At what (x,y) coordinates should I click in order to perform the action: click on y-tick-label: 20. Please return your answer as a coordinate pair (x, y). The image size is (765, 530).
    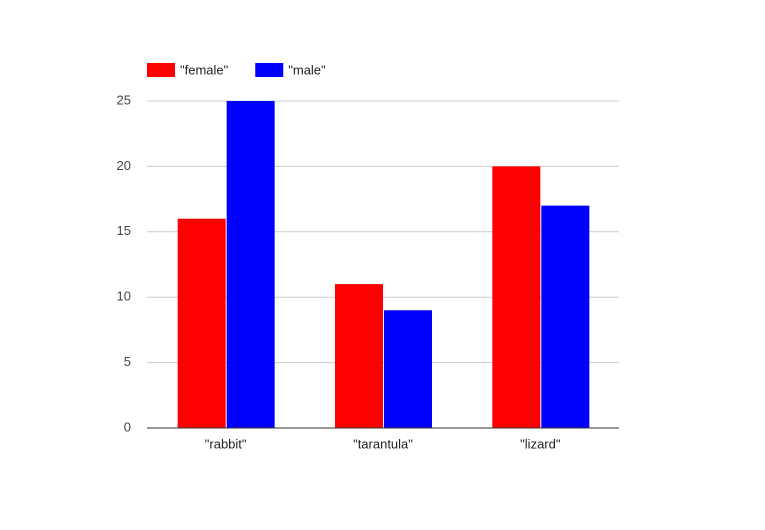
    Looking at the image, I should click on (124, 165).